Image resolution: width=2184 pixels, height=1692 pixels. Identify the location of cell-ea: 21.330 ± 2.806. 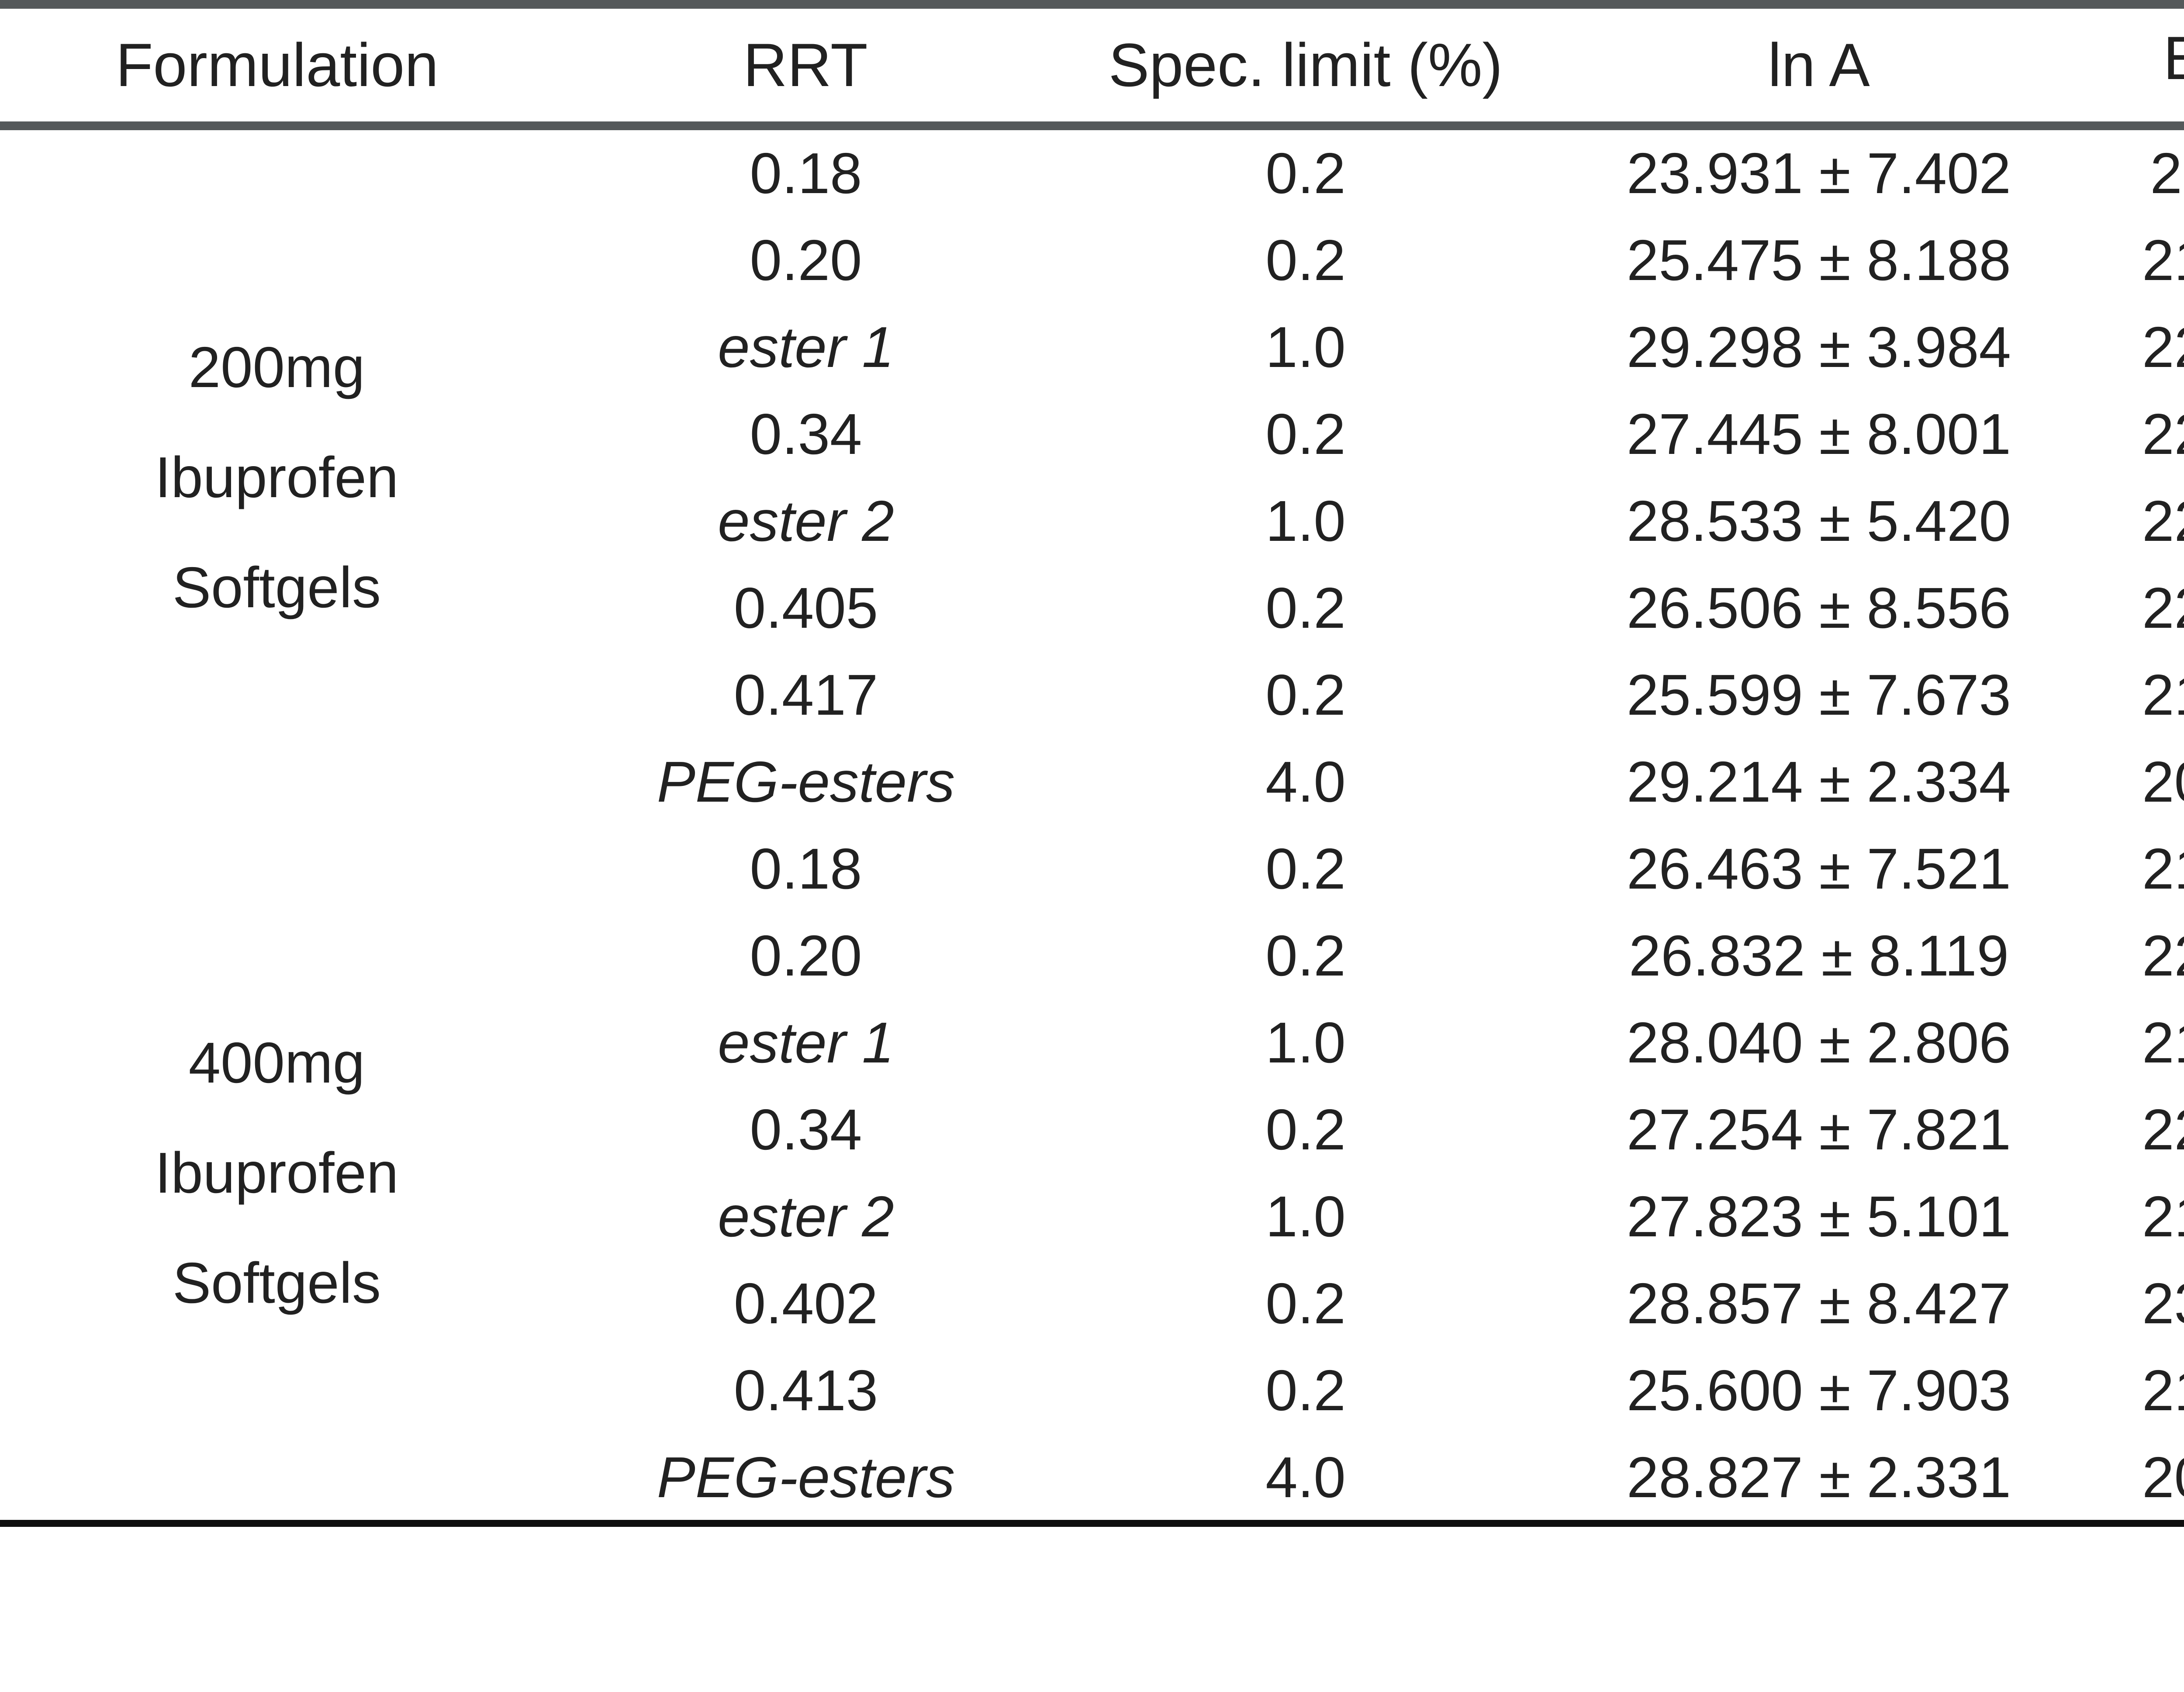
(2133, 1042).